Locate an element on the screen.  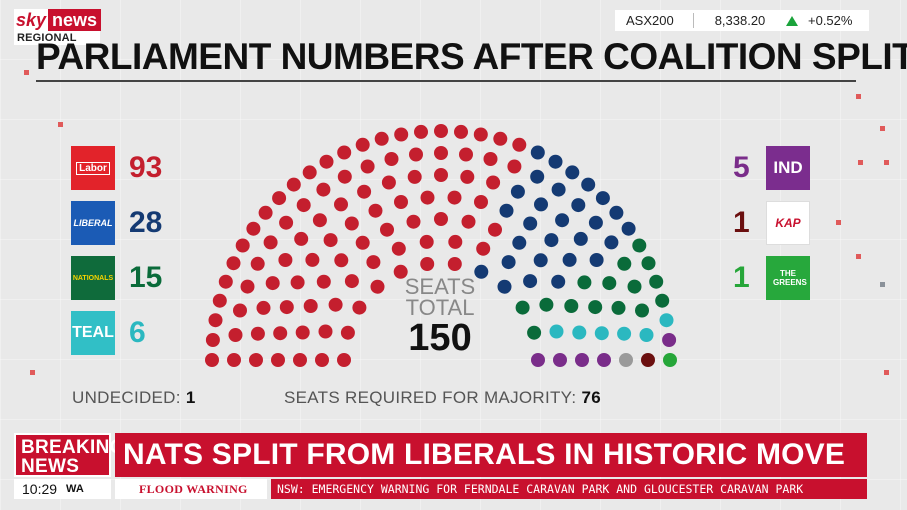
independent-logo-icon: IND is located at coordinates (788, 168).